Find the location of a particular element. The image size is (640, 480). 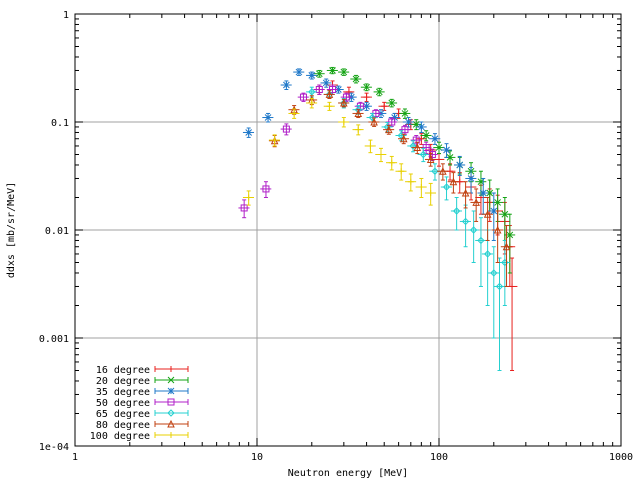

y-tick-label: 1e-04 is located at coordinates (54, 447).